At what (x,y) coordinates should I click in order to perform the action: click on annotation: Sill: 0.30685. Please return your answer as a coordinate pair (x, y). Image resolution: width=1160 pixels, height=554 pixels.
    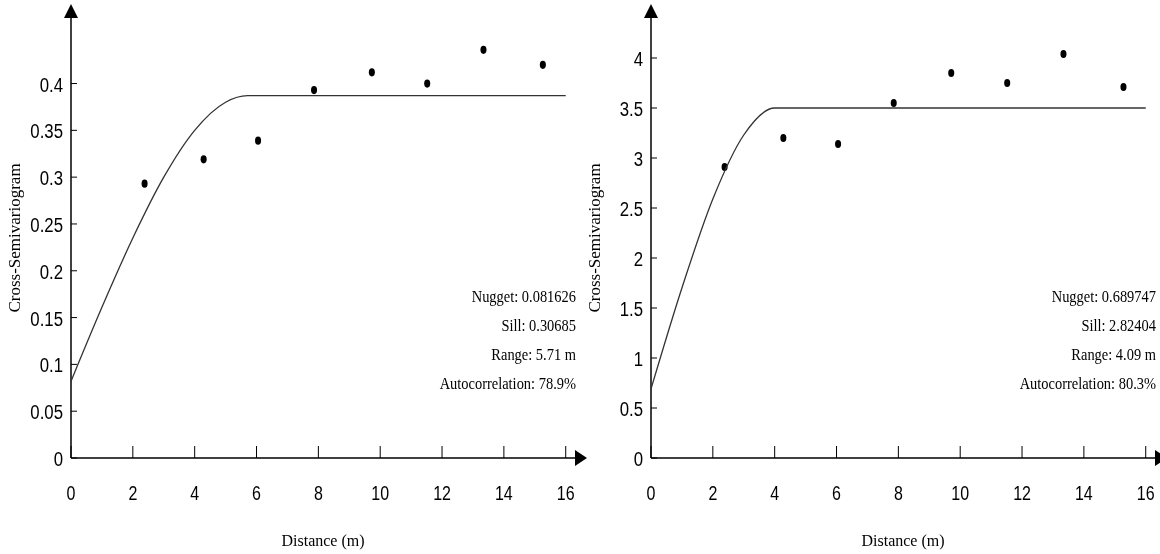
    Looking at the image, I should click on (539, 325).